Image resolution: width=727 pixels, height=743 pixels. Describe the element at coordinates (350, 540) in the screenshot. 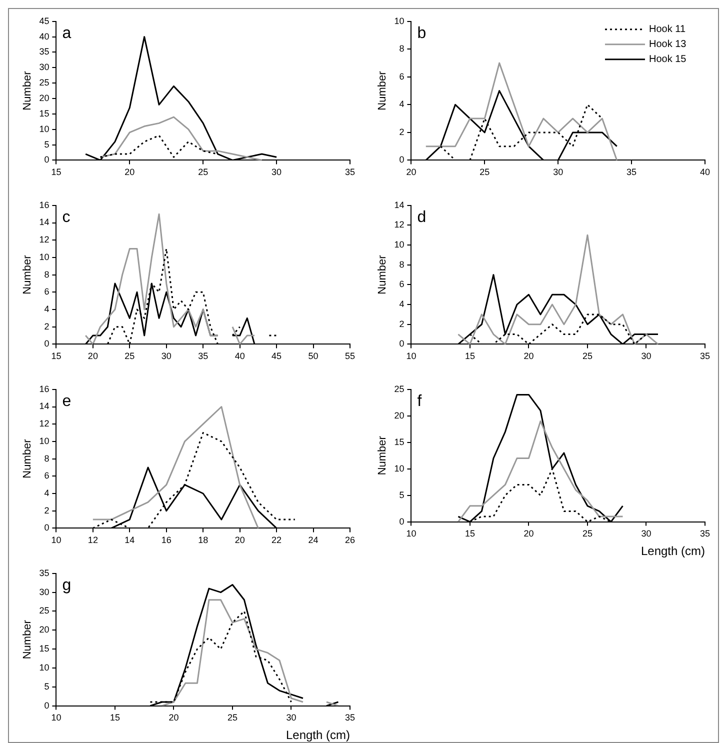

I see `x-tick-label: 26` at that location.